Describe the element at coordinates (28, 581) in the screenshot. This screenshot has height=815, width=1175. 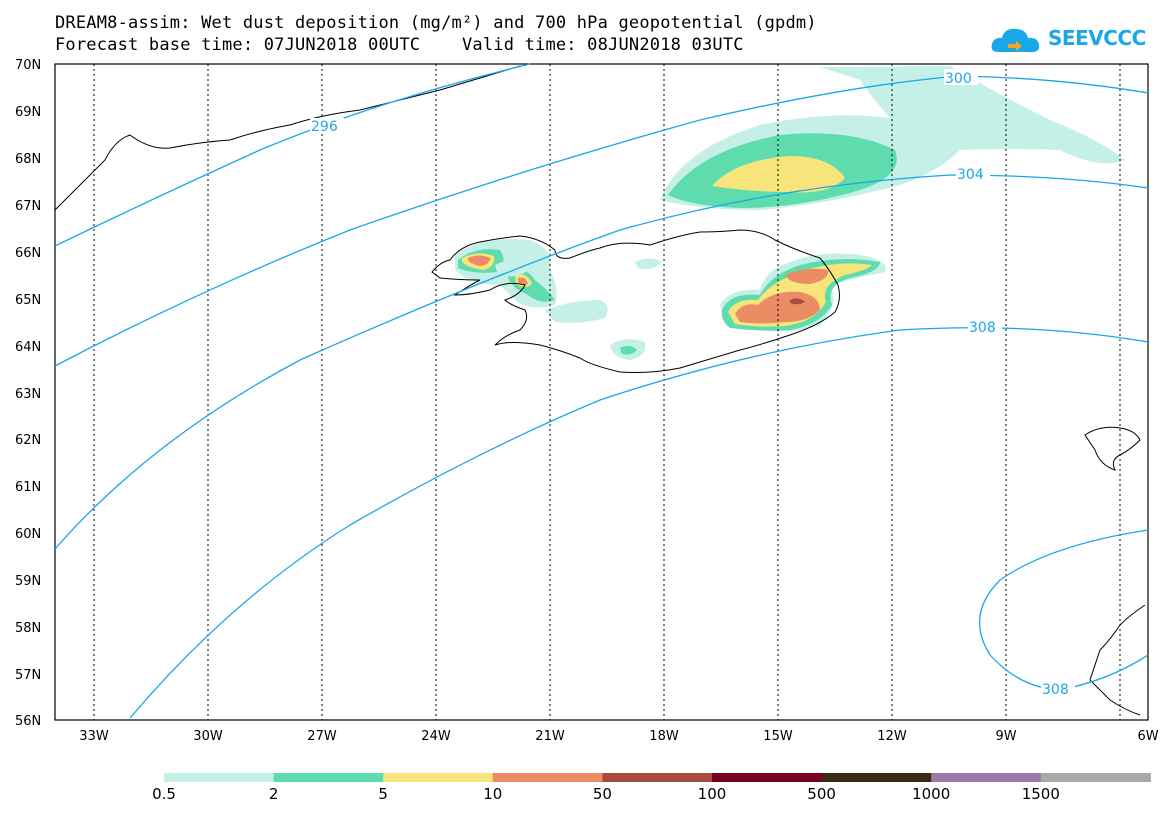
I see `lat-label: 59N` at that location.